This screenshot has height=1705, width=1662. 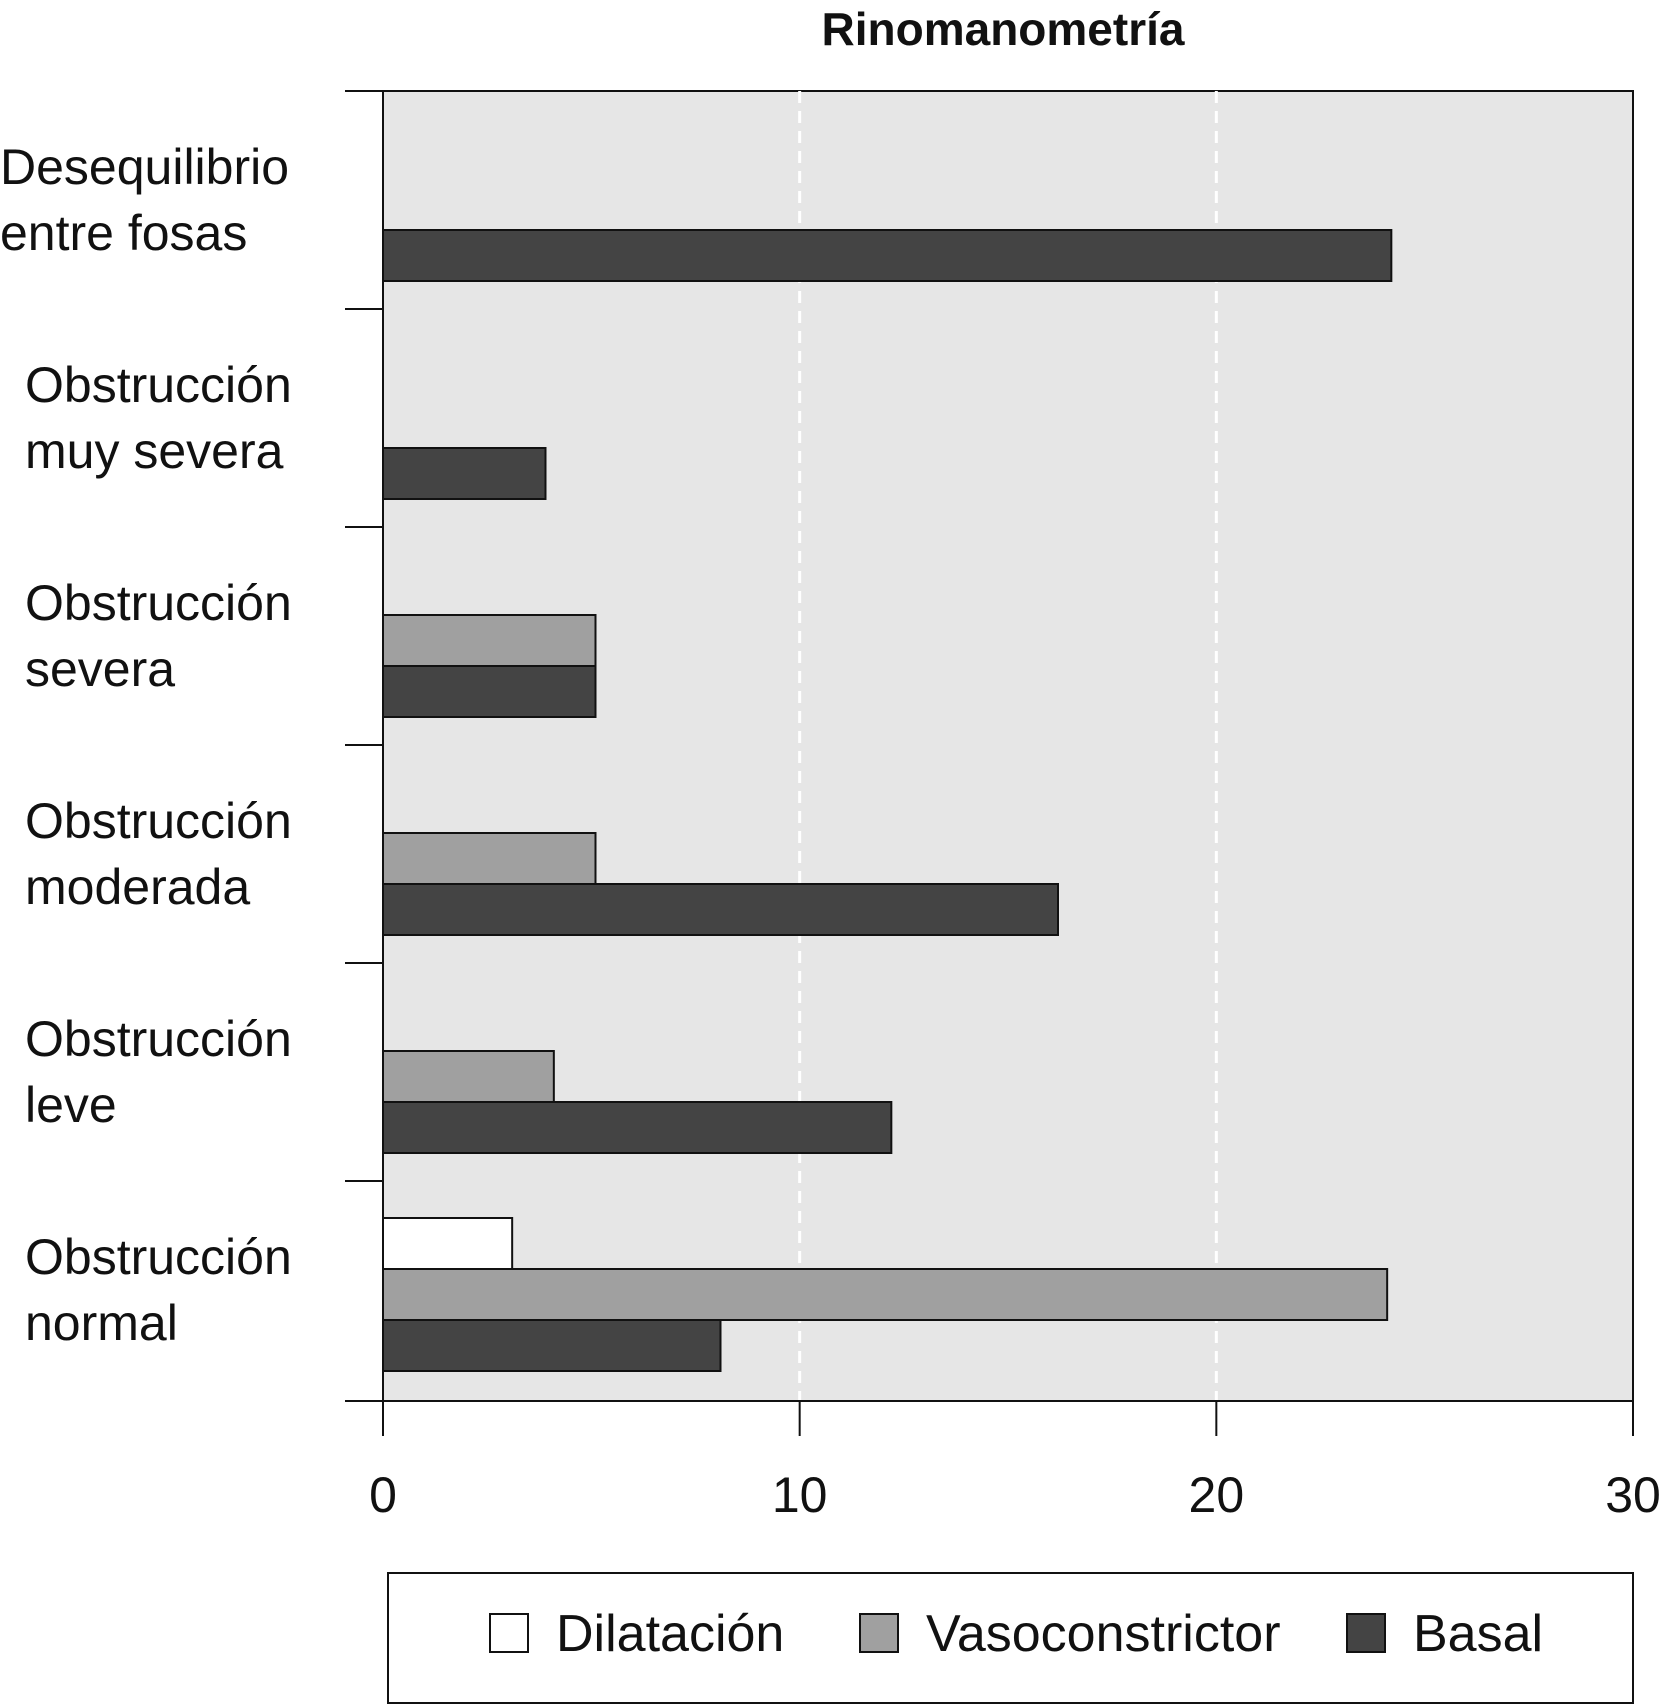 What do you see at coordinates (1217, 1495) in the screenshot?
I see `x-tick-label-20: 20` at bounding box center [1217, 1495].